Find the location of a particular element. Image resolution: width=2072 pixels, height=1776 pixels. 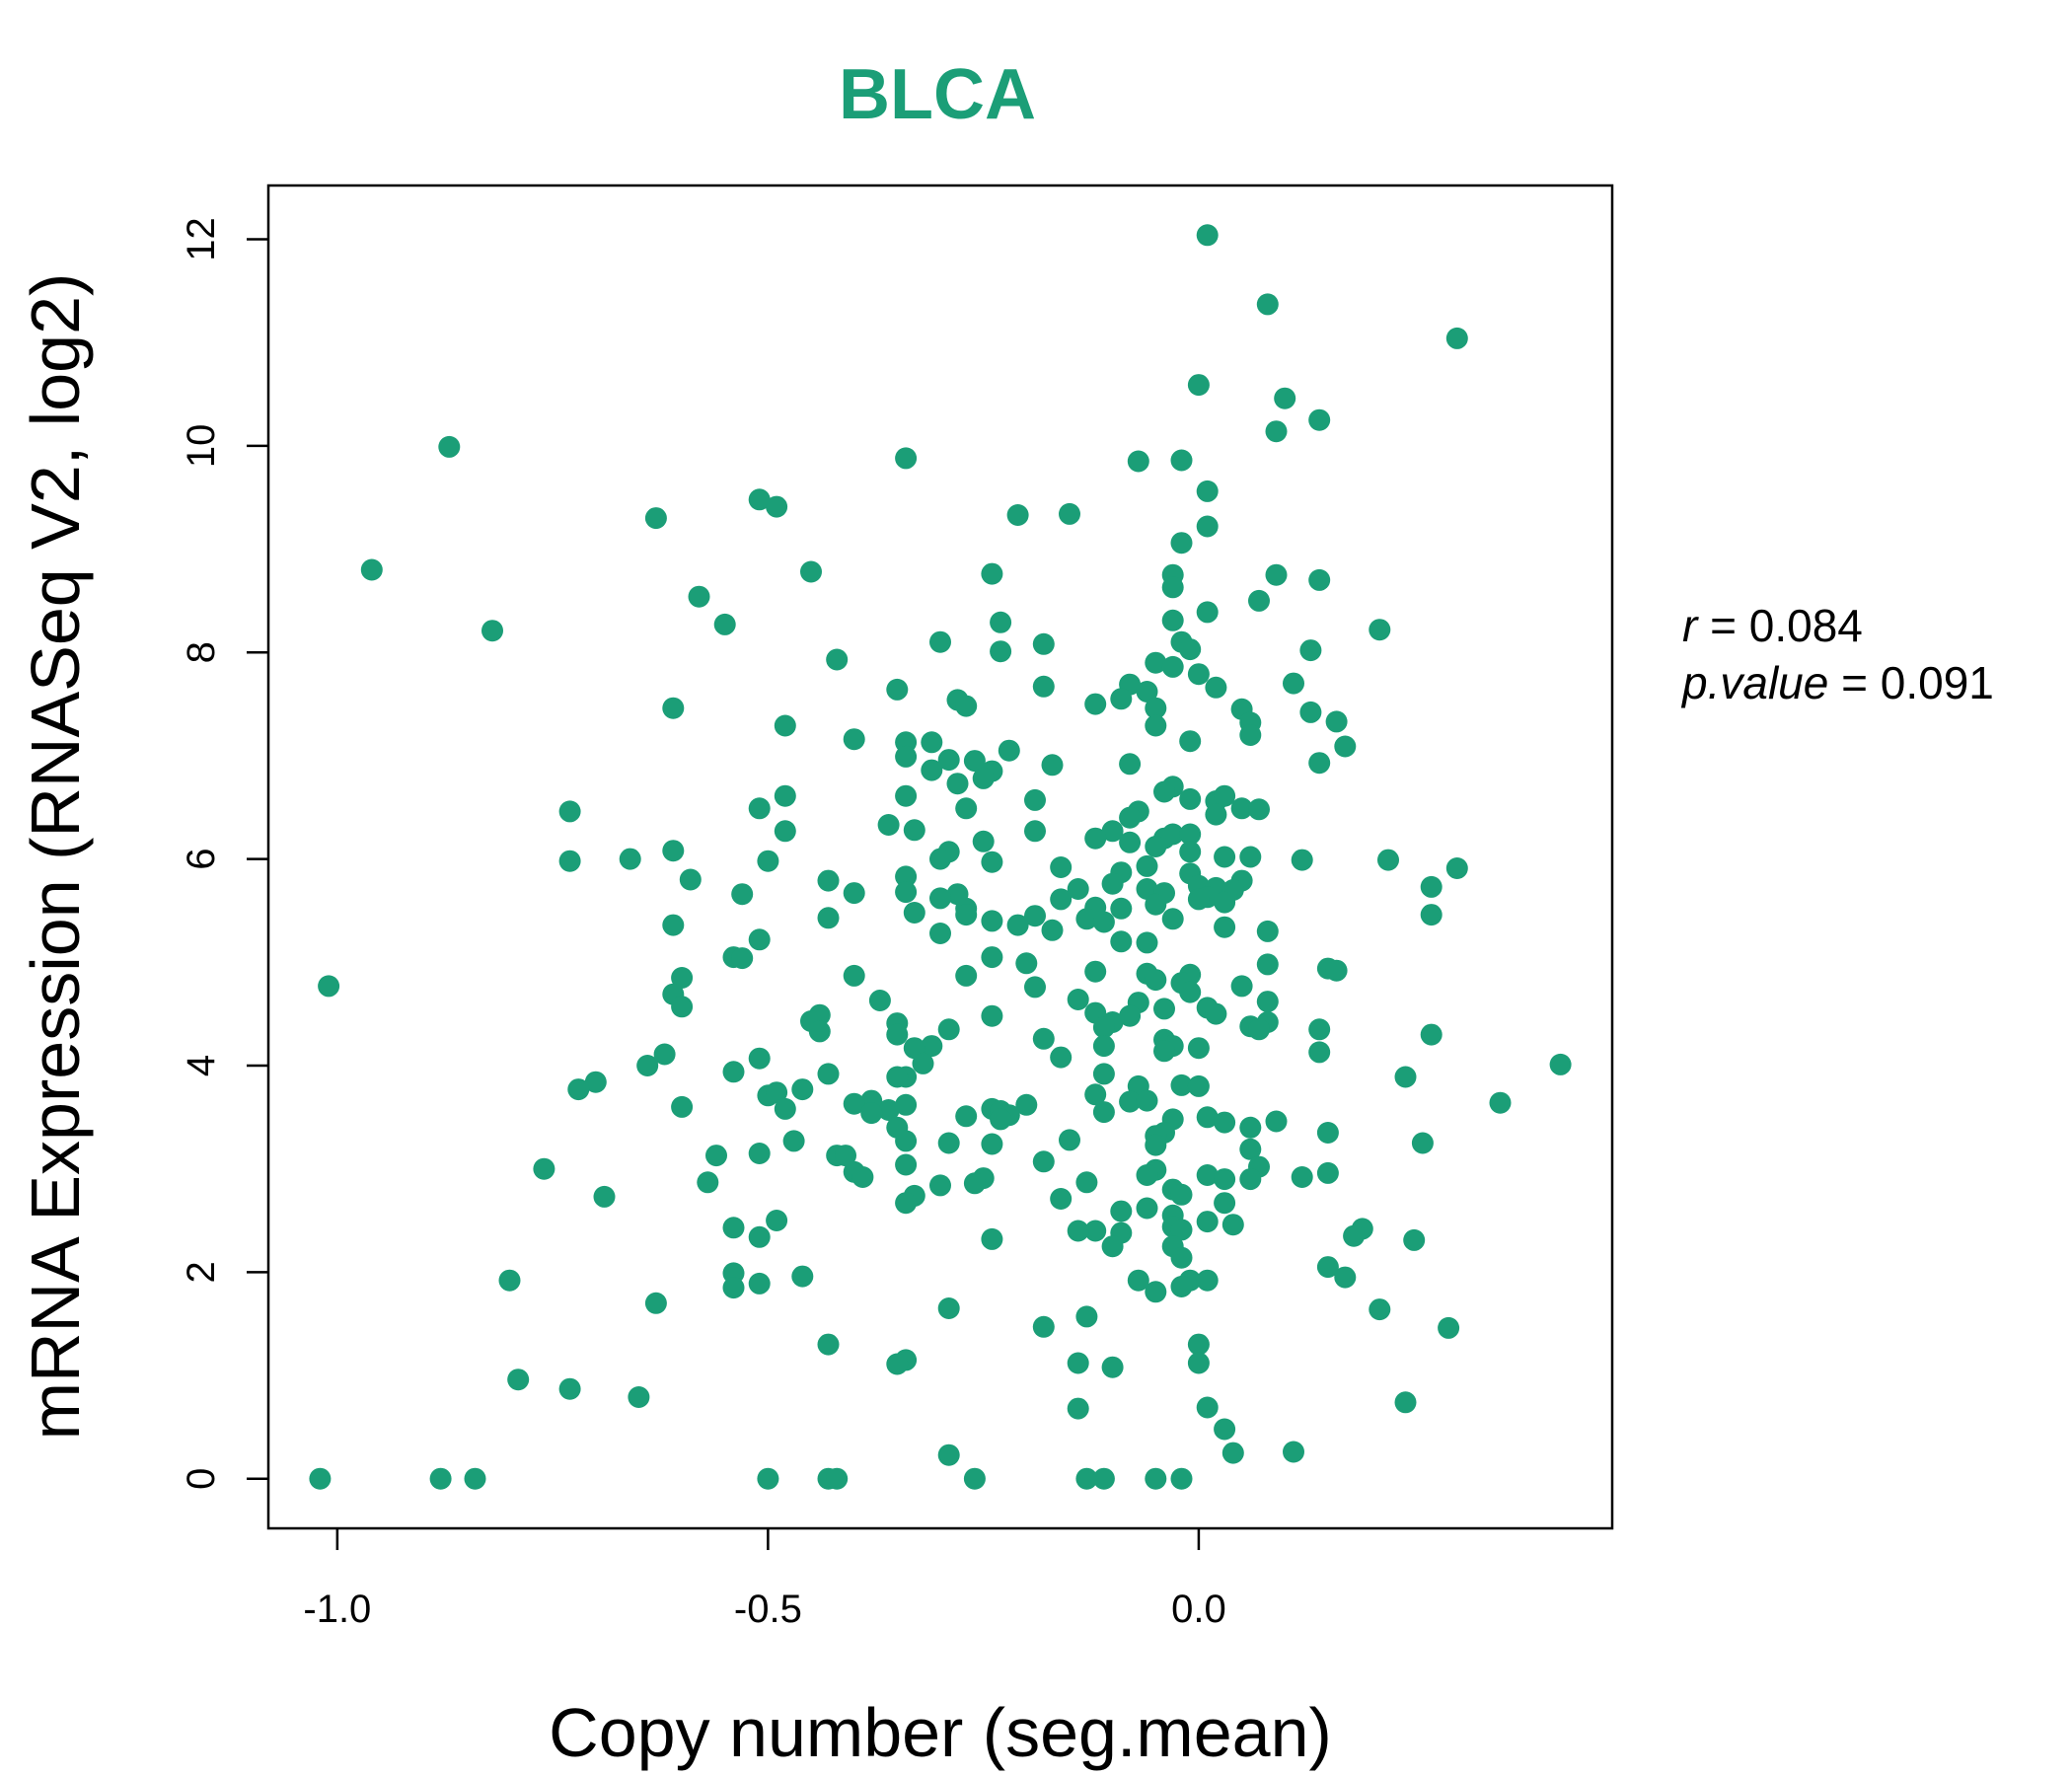

x-tick-label: -0.5 is located at coordinates (768, 1610).